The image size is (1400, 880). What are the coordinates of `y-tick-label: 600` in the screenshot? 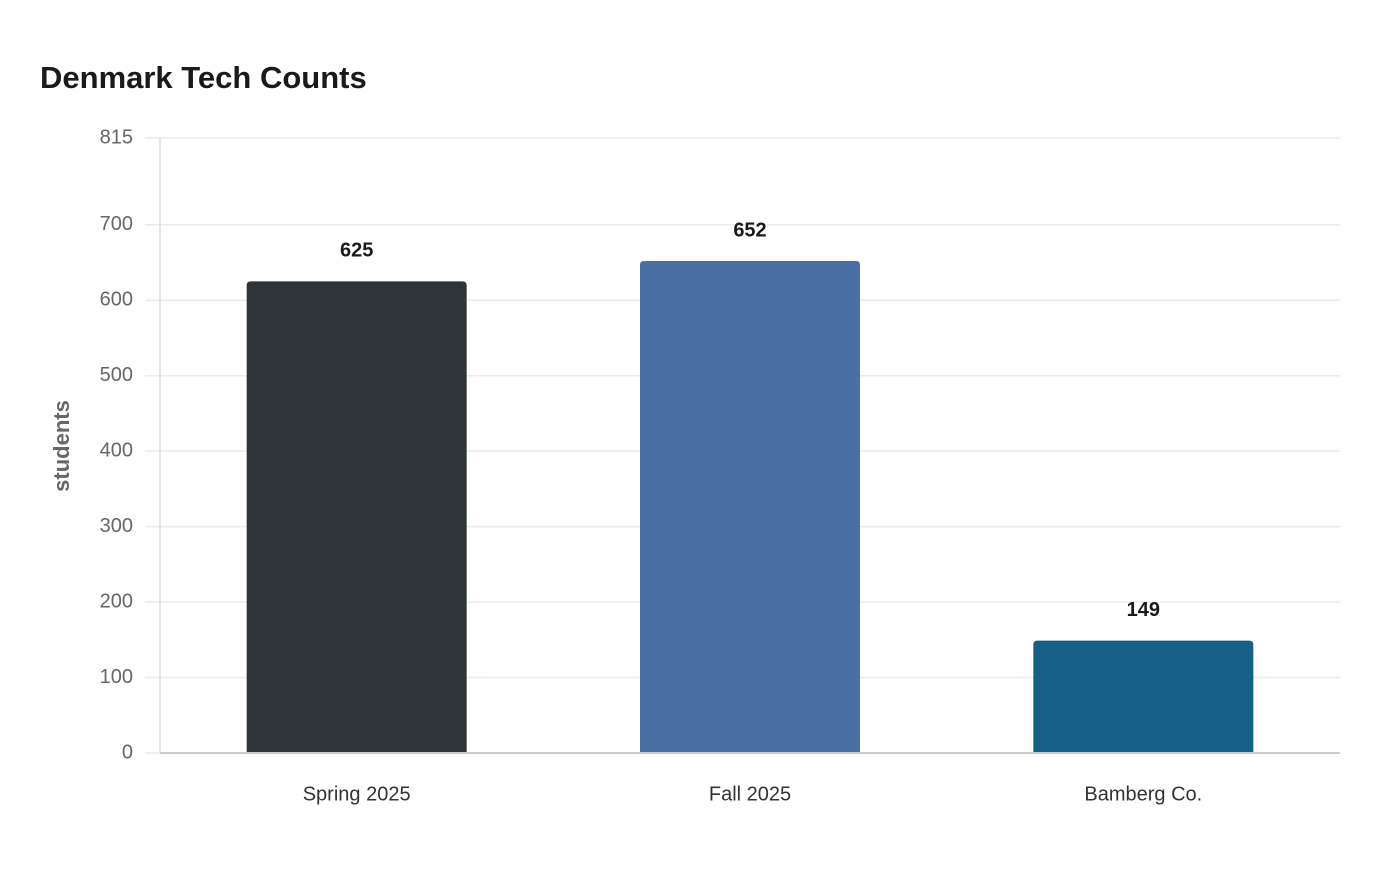 It's located at (116, 300).